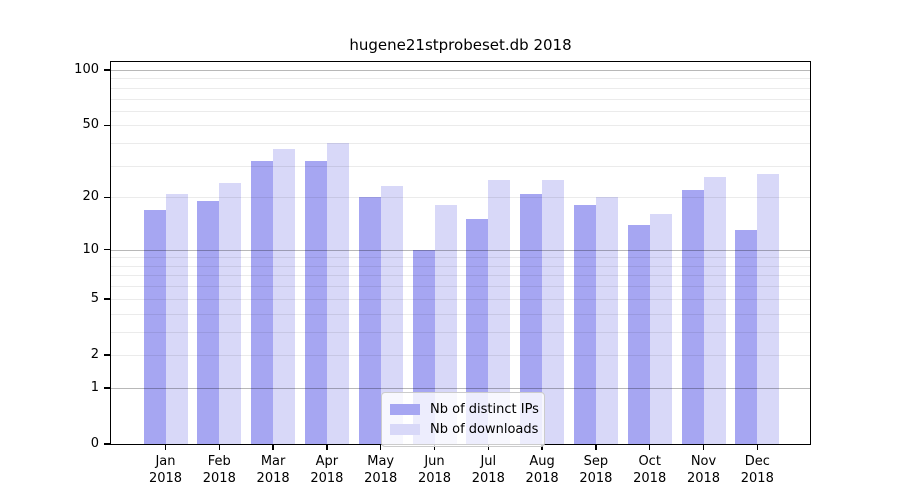 Image resolution: width=900 pixels, height=500 pixels. I want to click on x-tick-label-jan: Jan 2018, so click(165, 470).